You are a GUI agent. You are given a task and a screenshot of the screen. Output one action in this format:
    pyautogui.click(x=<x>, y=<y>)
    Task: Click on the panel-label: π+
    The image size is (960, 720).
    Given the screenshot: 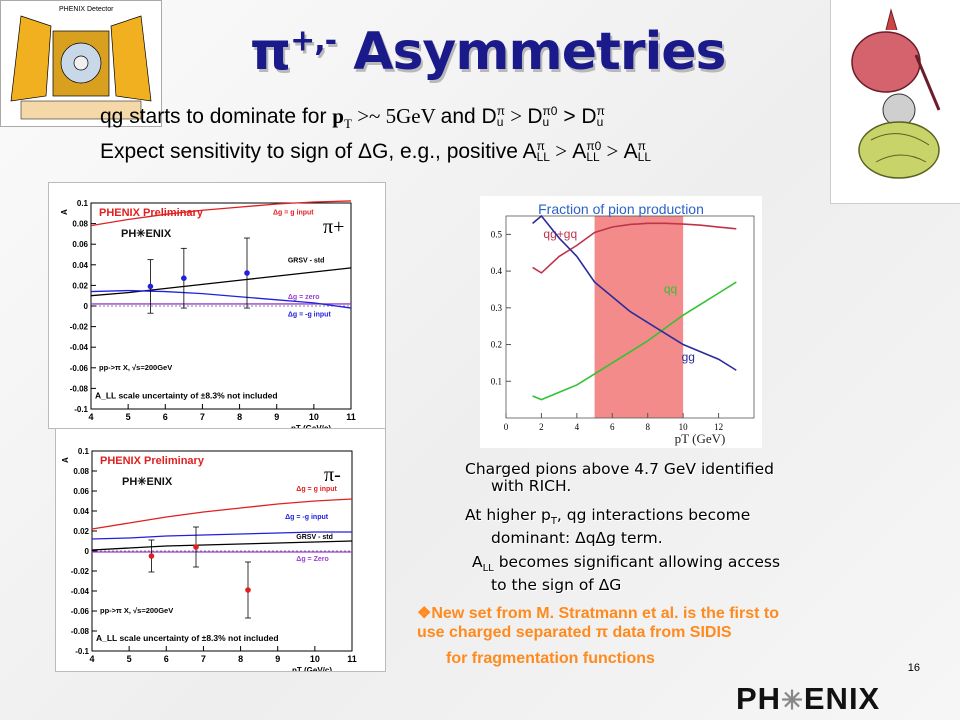 What is the action you would take?
    pyautogui.click(x=333, y=227)
    